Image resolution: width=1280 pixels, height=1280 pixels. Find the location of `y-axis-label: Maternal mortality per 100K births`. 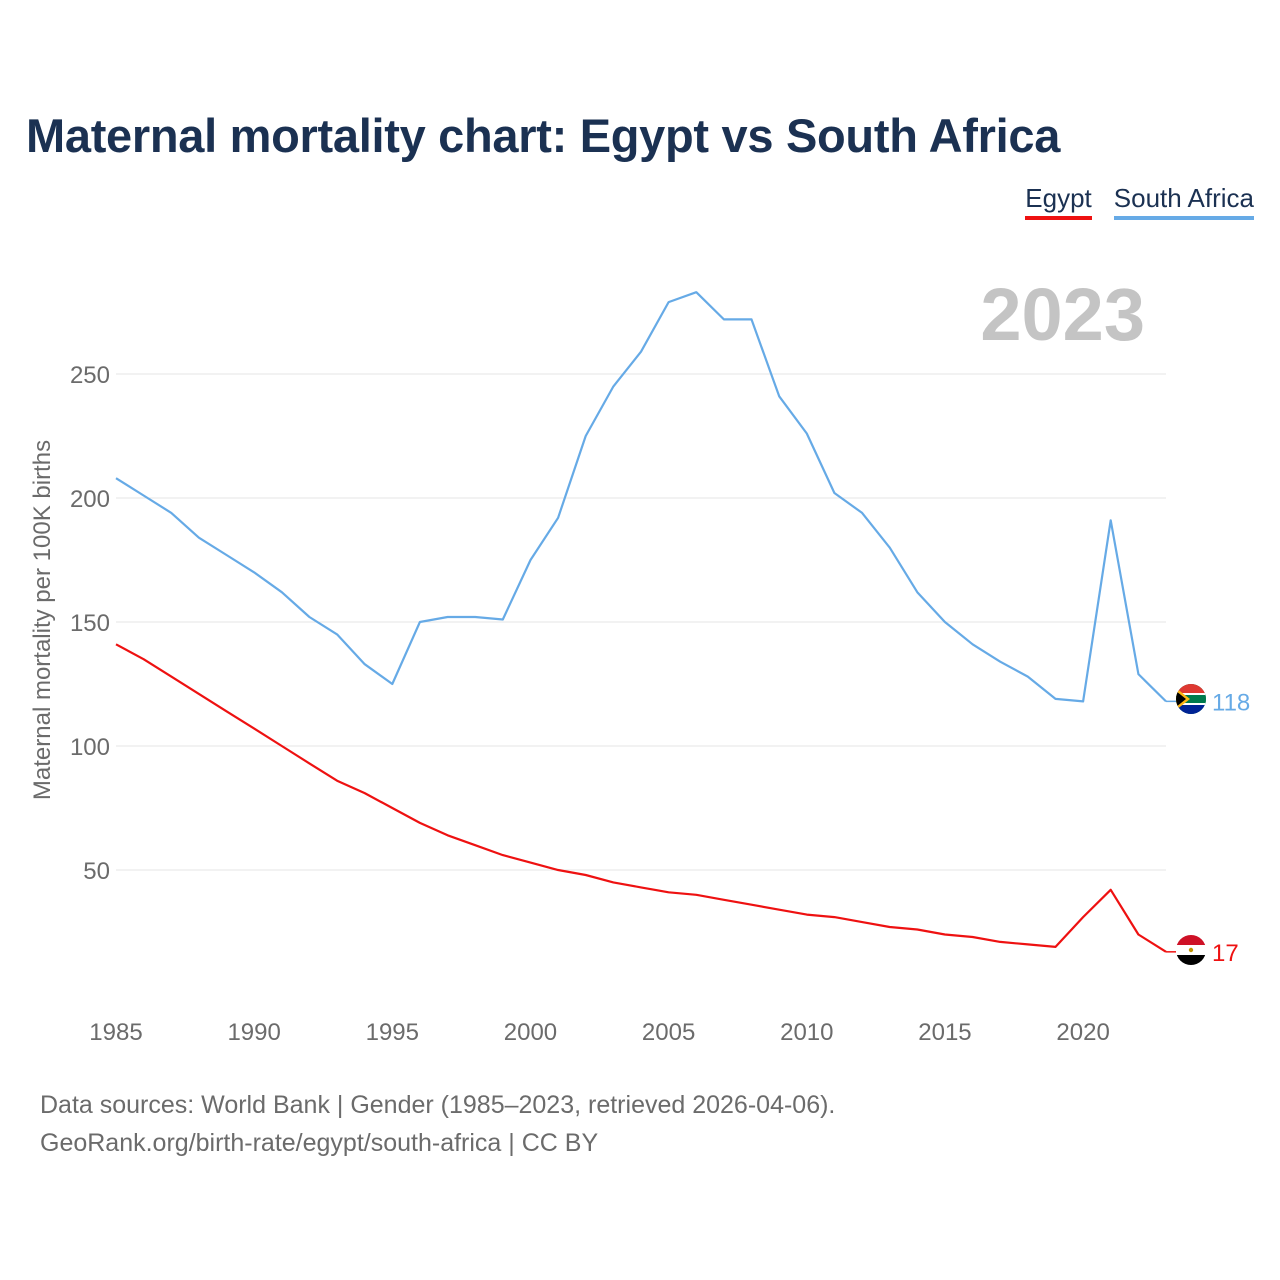

y-axis-label: Maternal mortality per 100K births is located at coordinates (42, 620).